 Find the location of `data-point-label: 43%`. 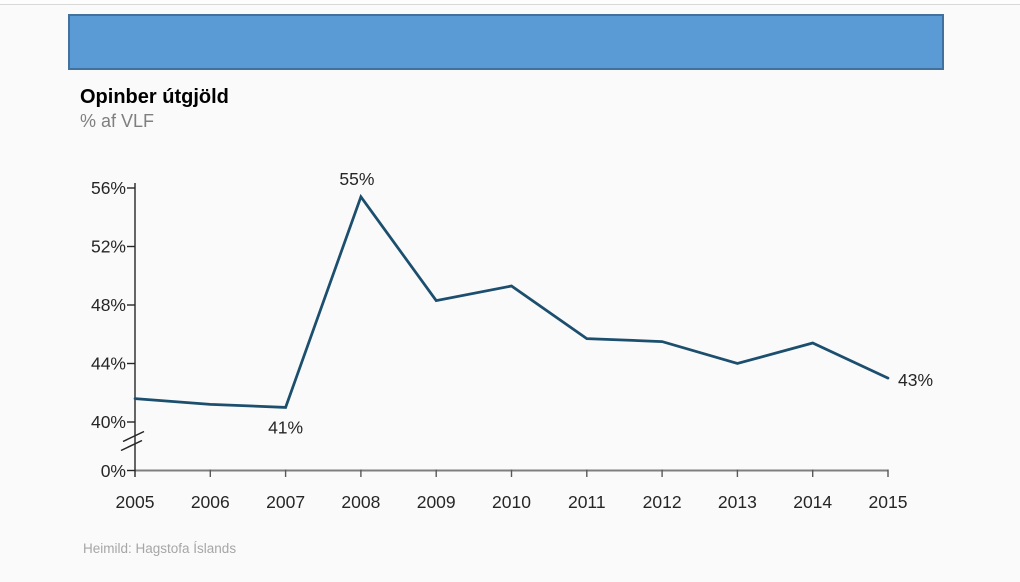

data-point-label: 43% is located at coordinates (915, 380).